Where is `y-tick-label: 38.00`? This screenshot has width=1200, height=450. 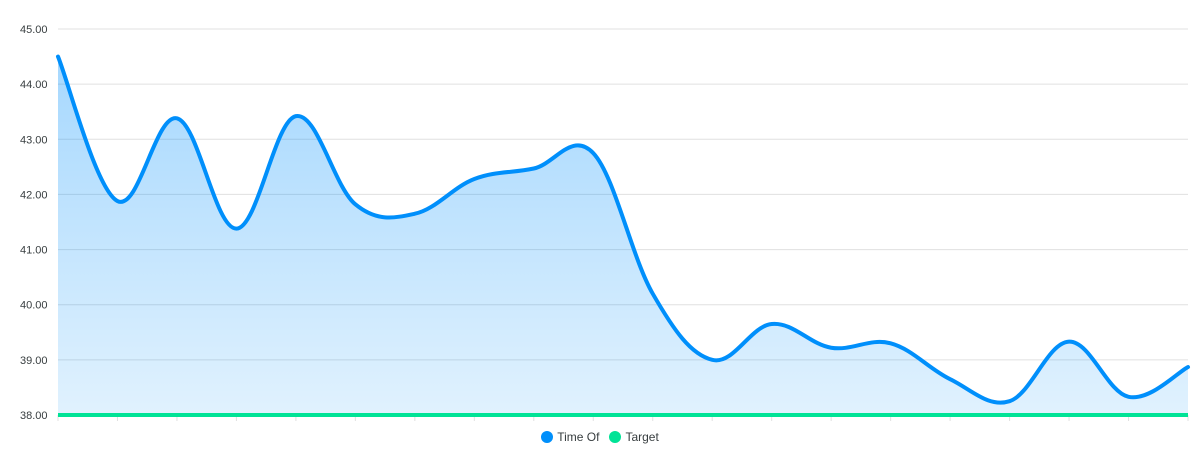
y-tick-label: 38.00 is located at coordinates (34, 416).